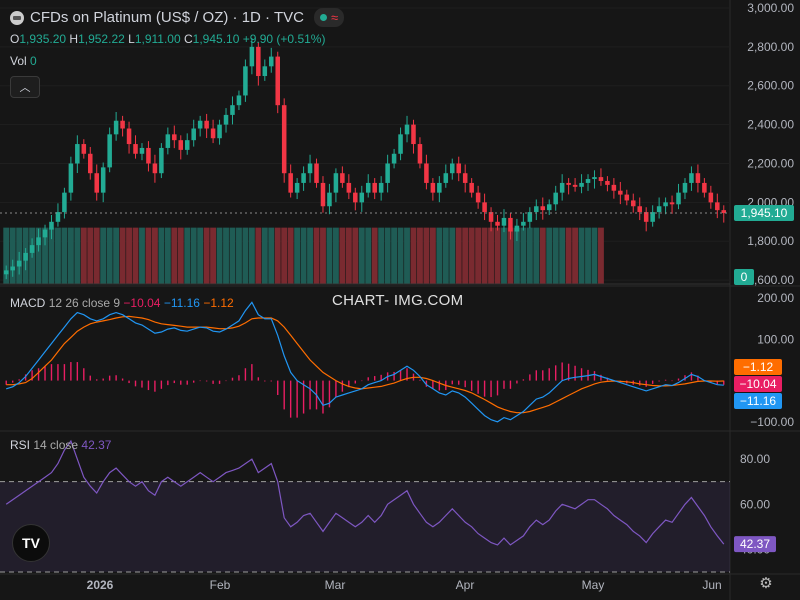  Describe the element at coordinates (284, 39) in the screenshot. I see `change-value: +9.90 (+0.51%)` at that location.